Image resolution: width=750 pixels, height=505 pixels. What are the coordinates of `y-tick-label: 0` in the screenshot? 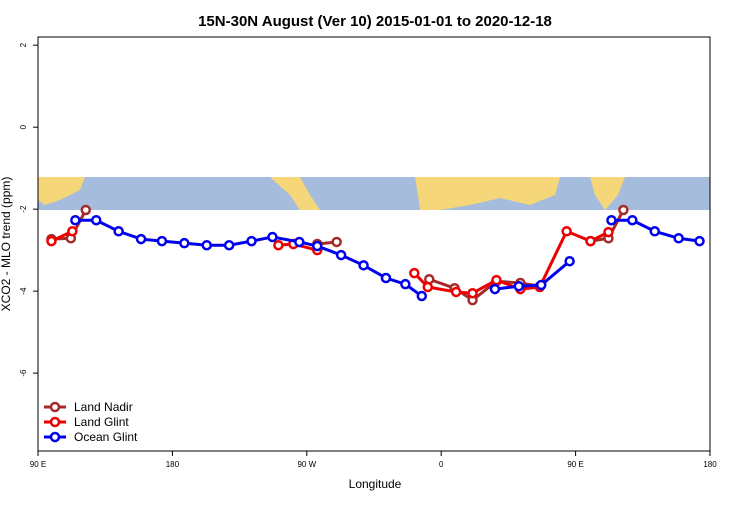 It's located at (23, 126).